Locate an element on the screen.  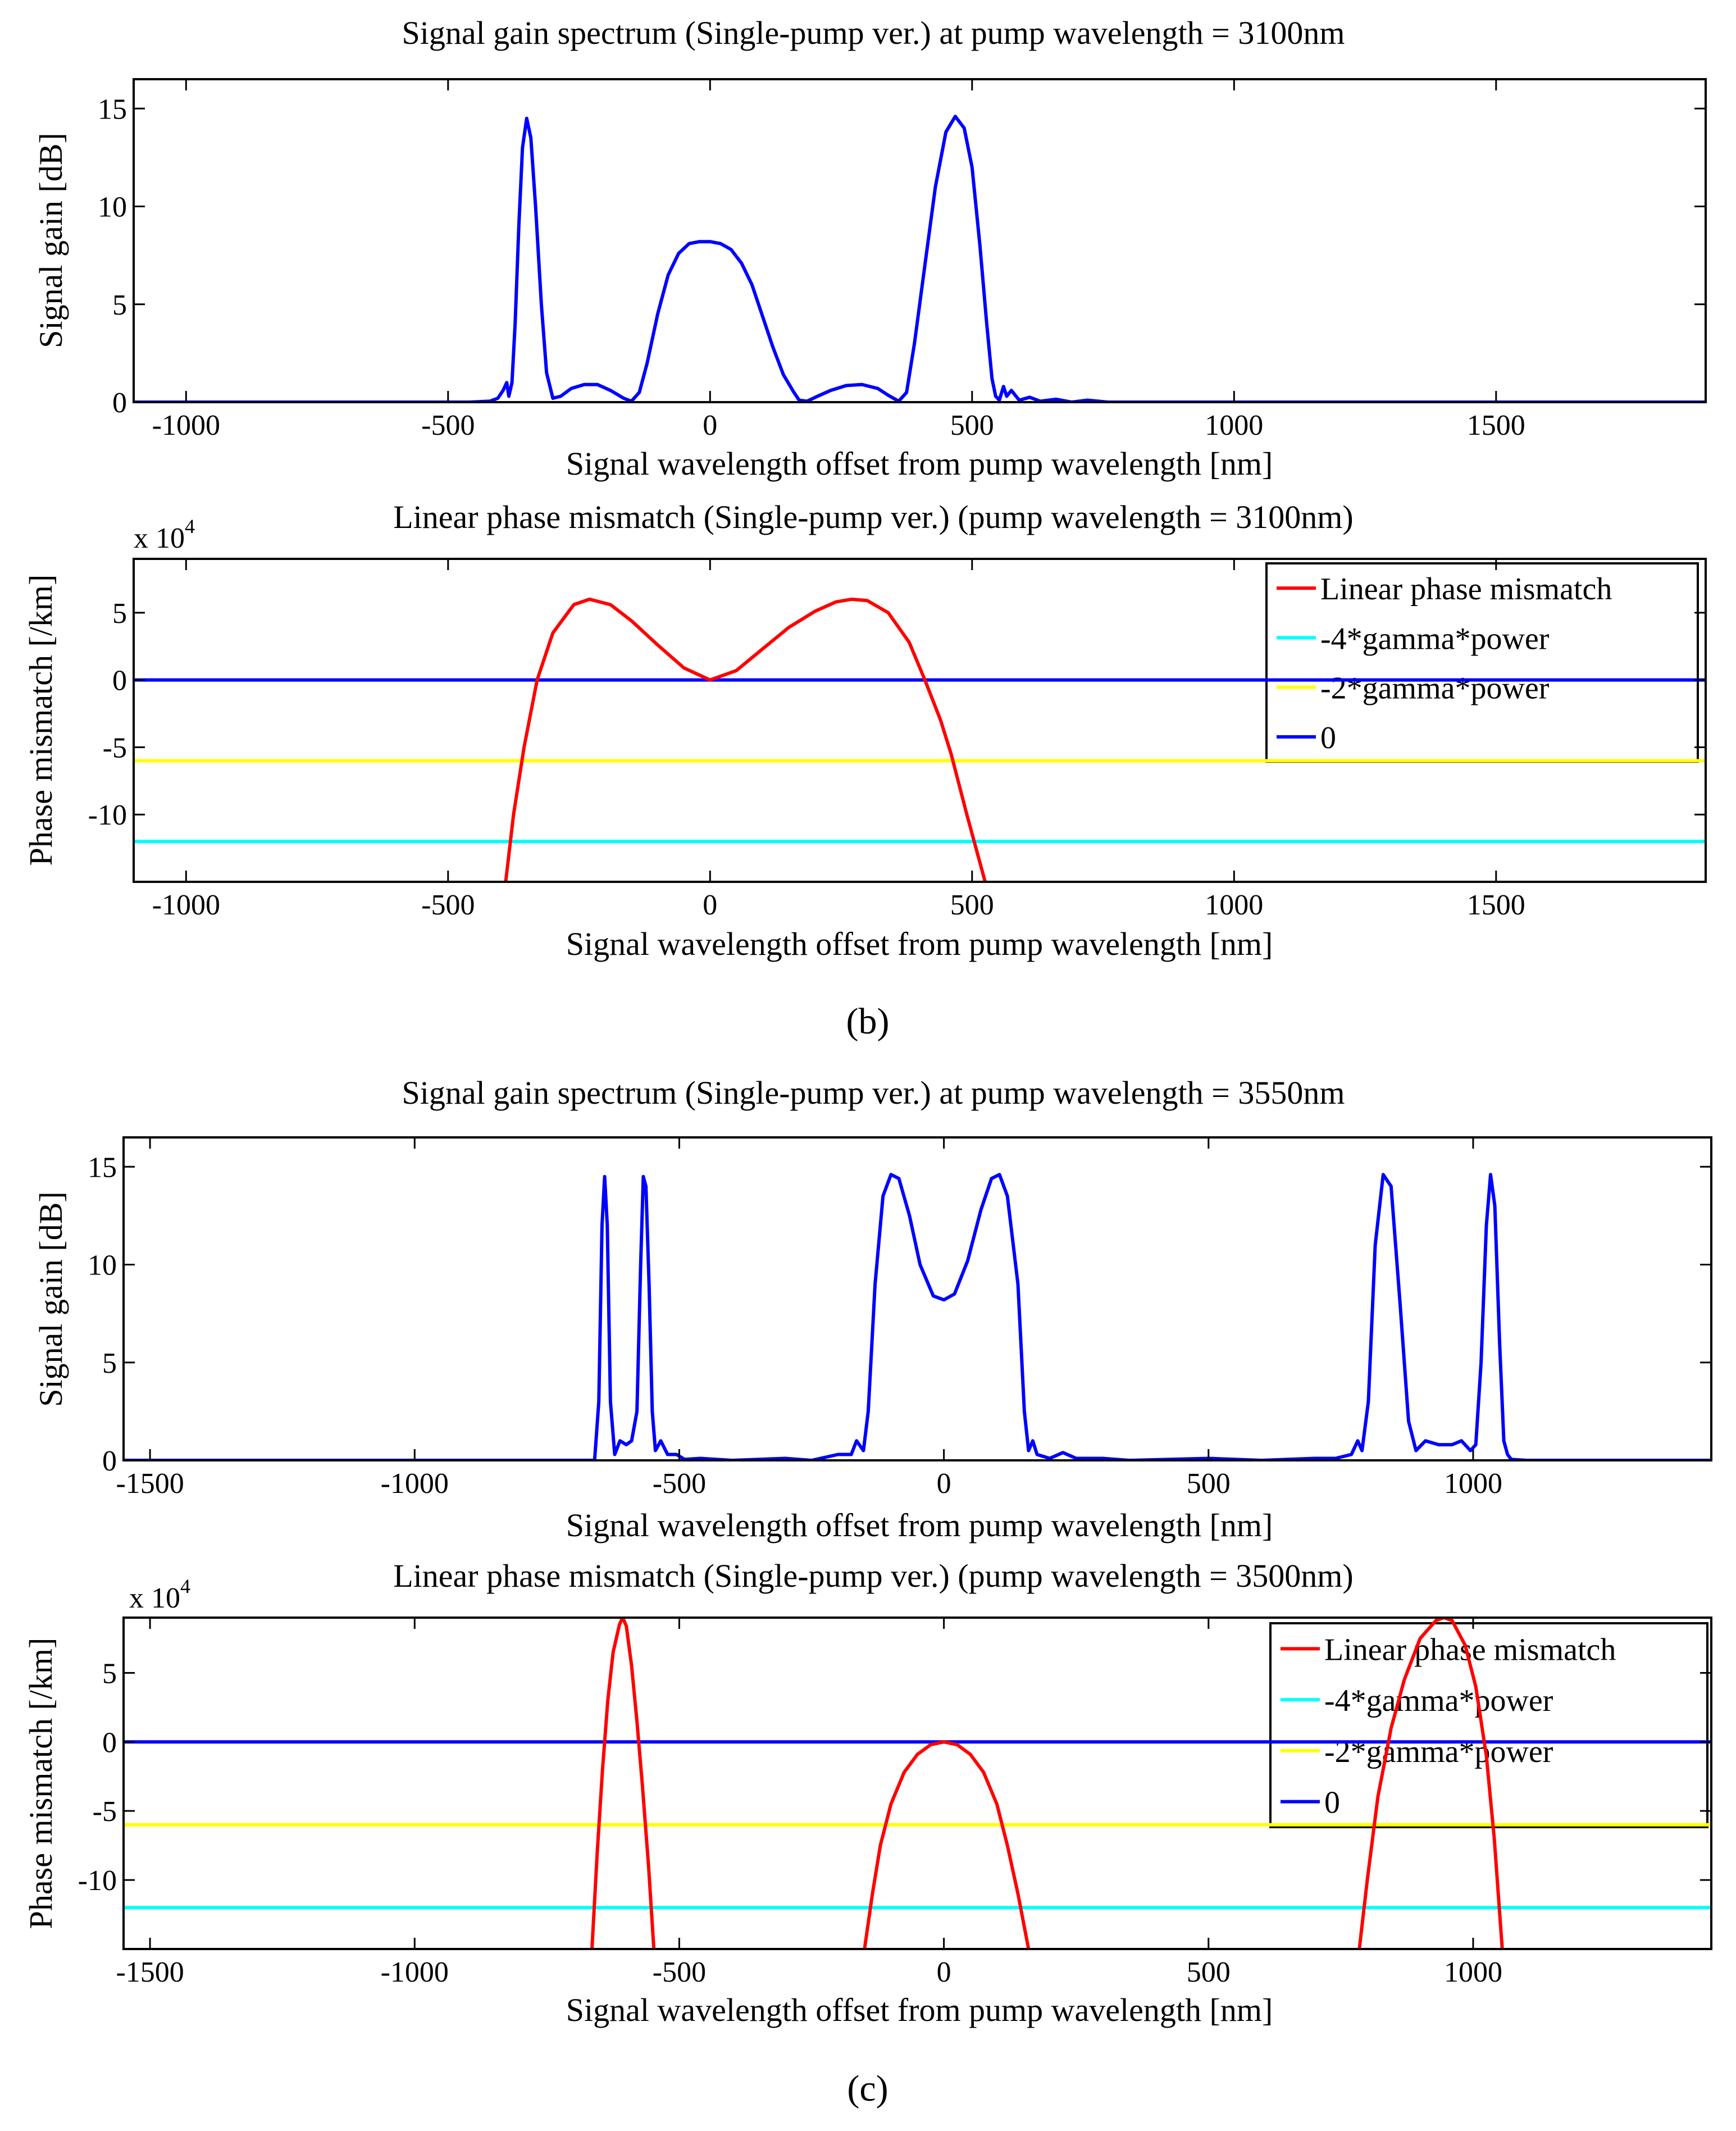
caption-c: (c) is located at coordinates (868, 2088).